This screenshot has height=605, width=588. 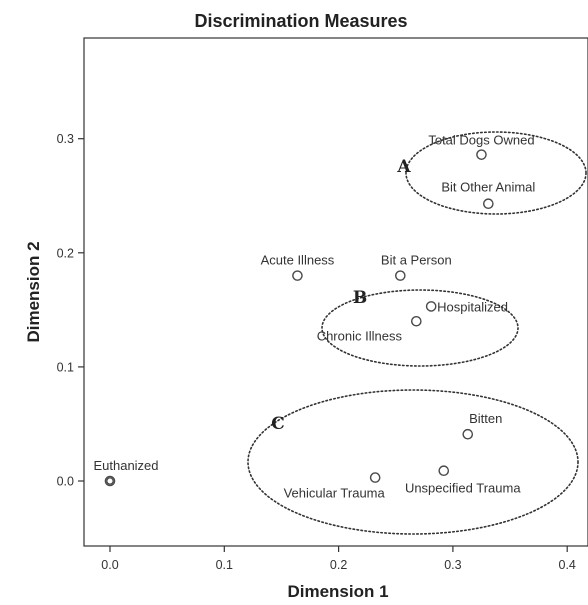 I want to click on point-vehicular-trauma, so click(x=375, y=477).